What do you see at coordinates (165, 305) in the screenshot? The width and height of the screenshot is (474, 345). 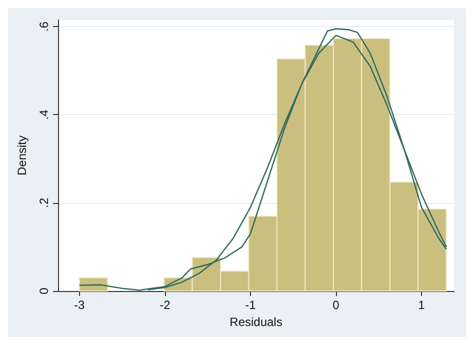 I see `x-tick-label: -2` at bounding box center [165, 305].